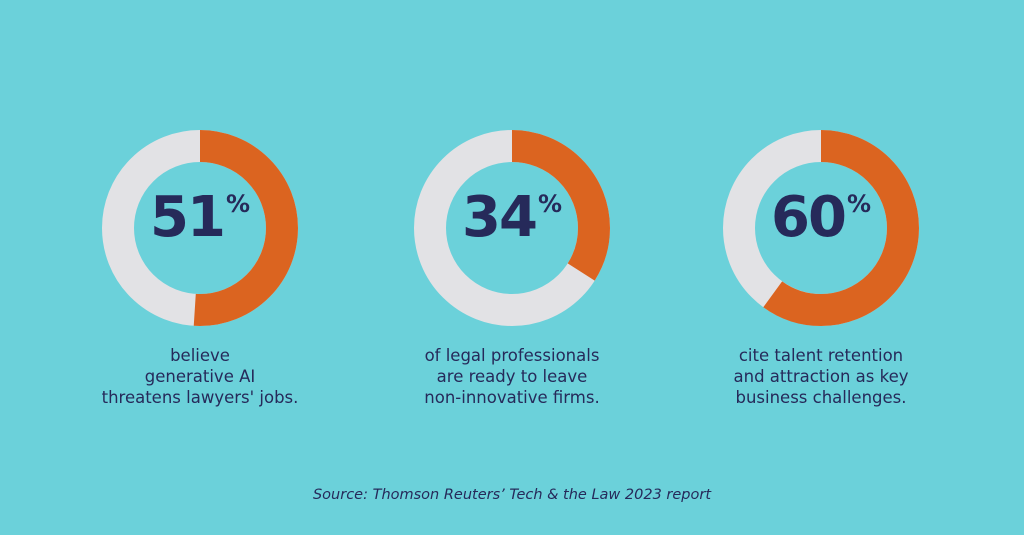 The width and height of the screenshot is (1024, 535). I want to click on caption-line: and attraction as key, so click(821, 376).